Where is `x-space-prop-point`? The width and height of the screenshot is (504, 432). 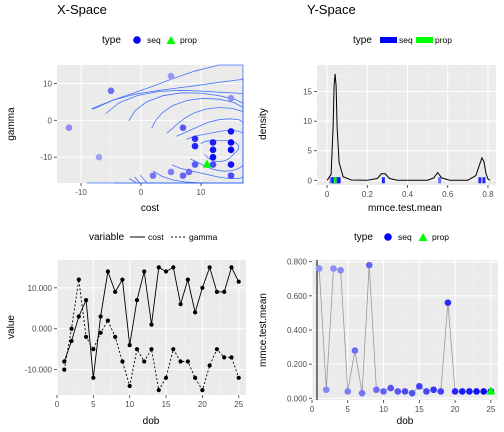 x-space-prop-point is located at coordinates (207, 163).